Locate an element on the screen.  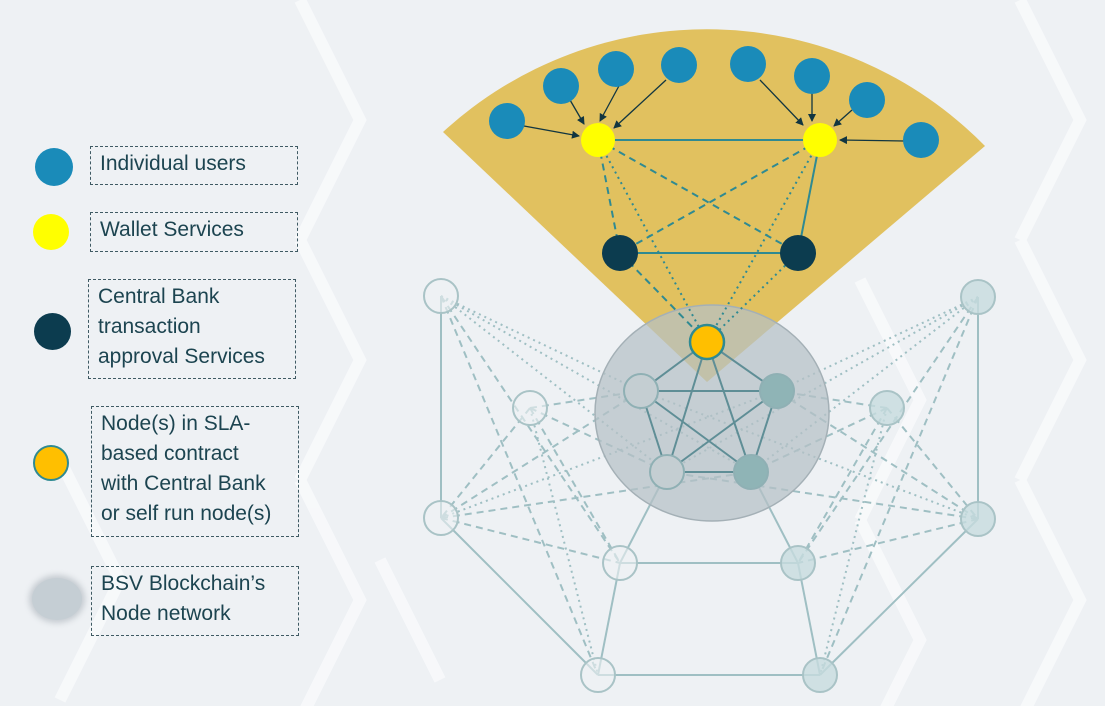
user-to-wallet-arrows is located at coordinates (714, 112).